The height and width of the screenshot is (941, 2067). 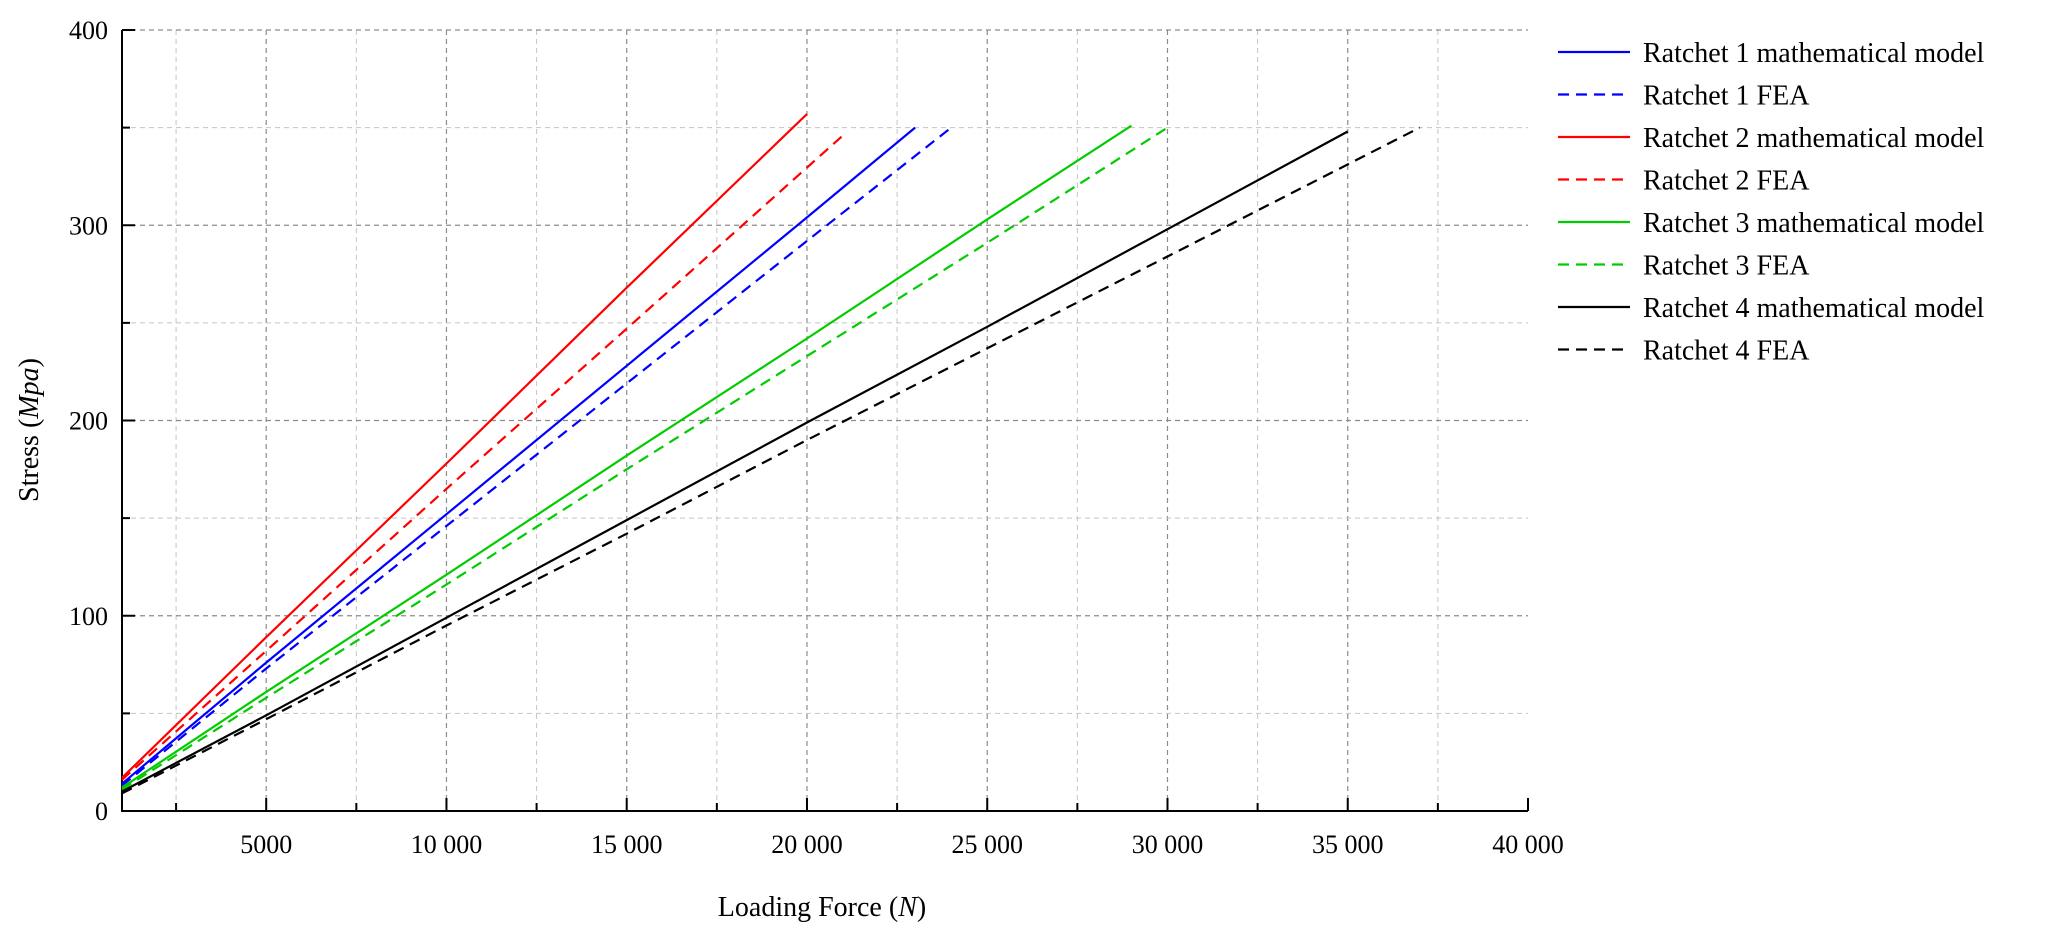 I want to click on y-tick-label: 200, so click(x=88, y=421).